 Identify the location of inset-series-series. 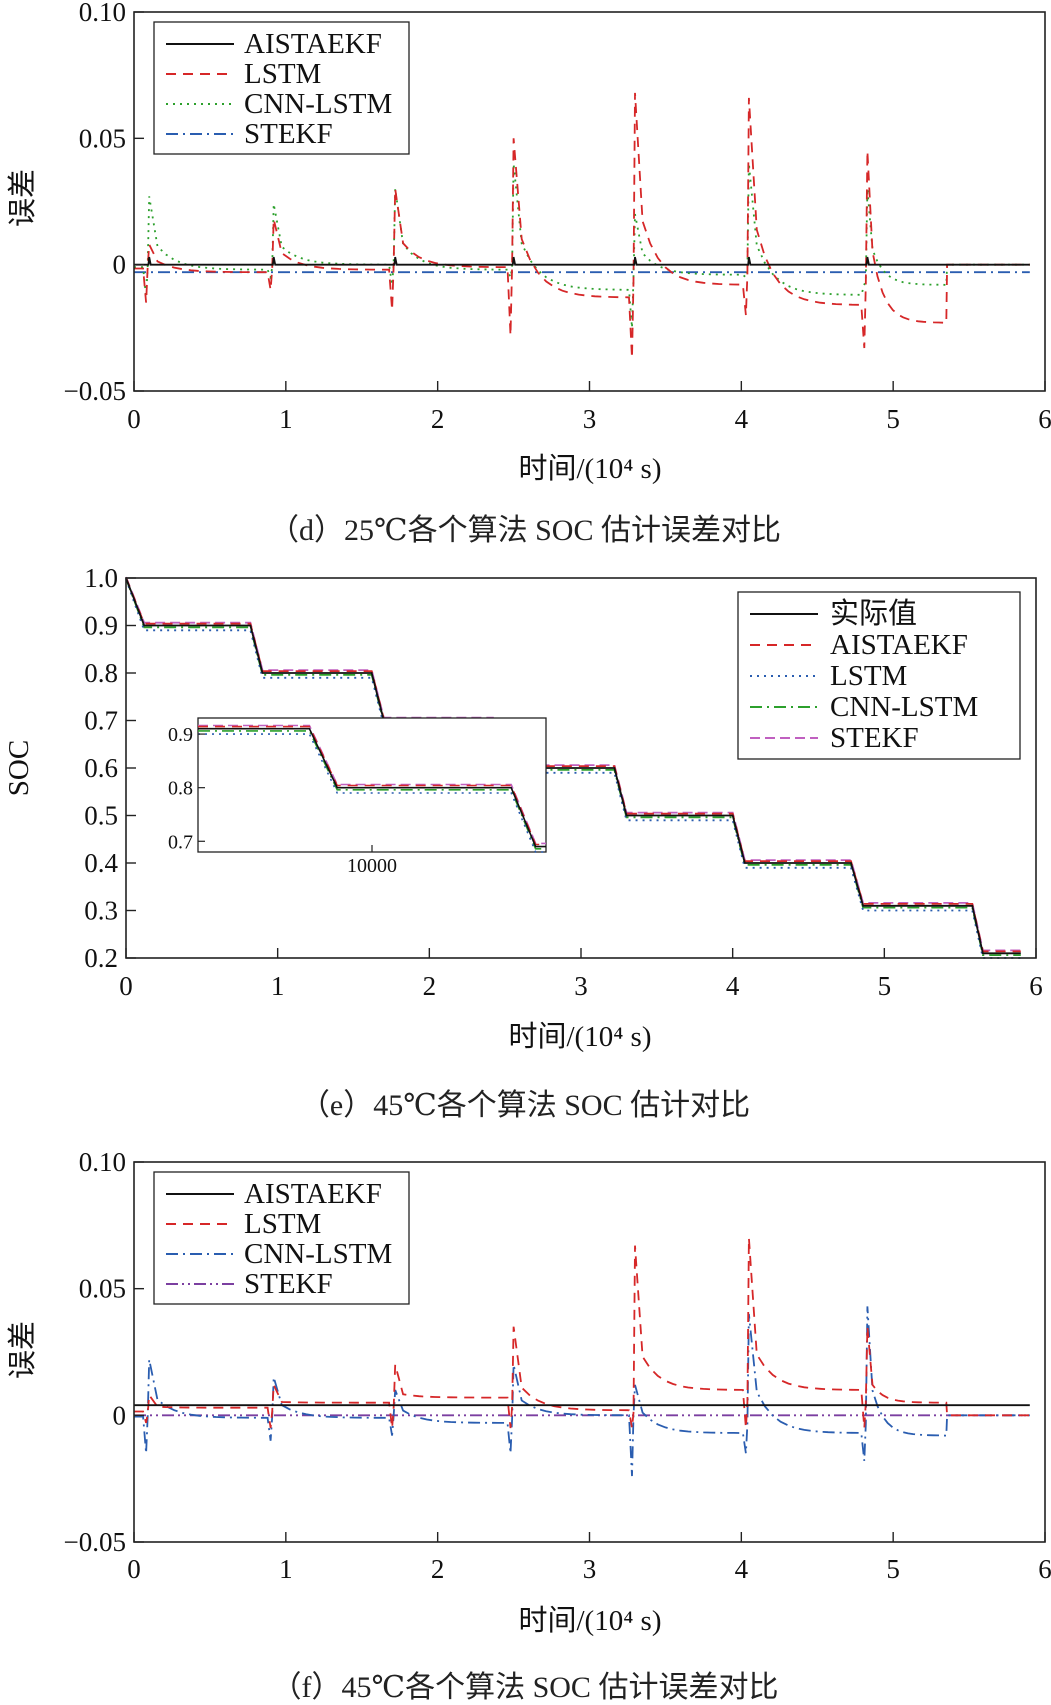
(372, 787).